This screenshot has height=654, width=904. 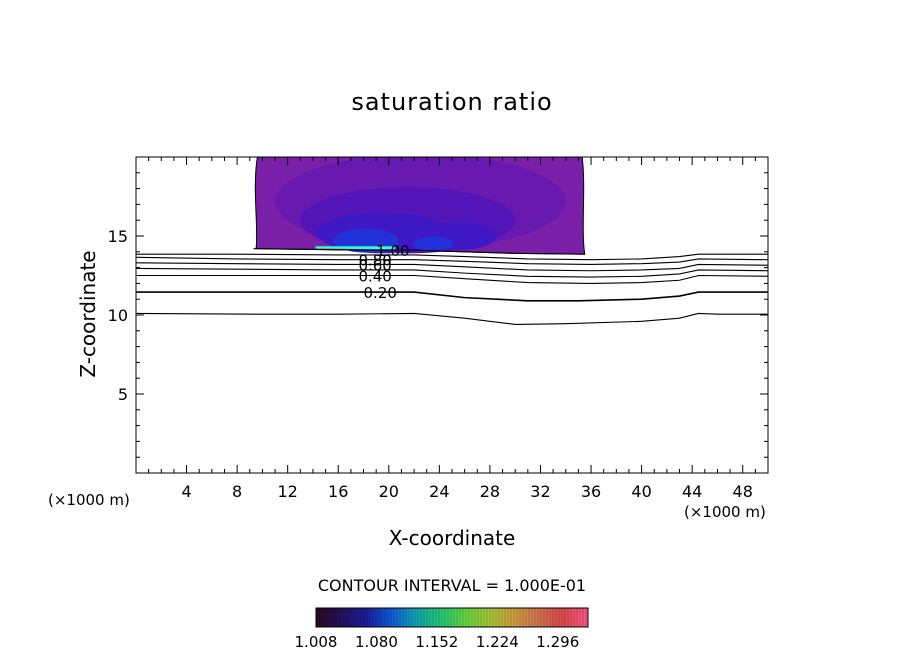 What do you see at coordinates (288, 491) in the screenshot?
I see `x-tick-label: 12` at bounding box center [288, 491].